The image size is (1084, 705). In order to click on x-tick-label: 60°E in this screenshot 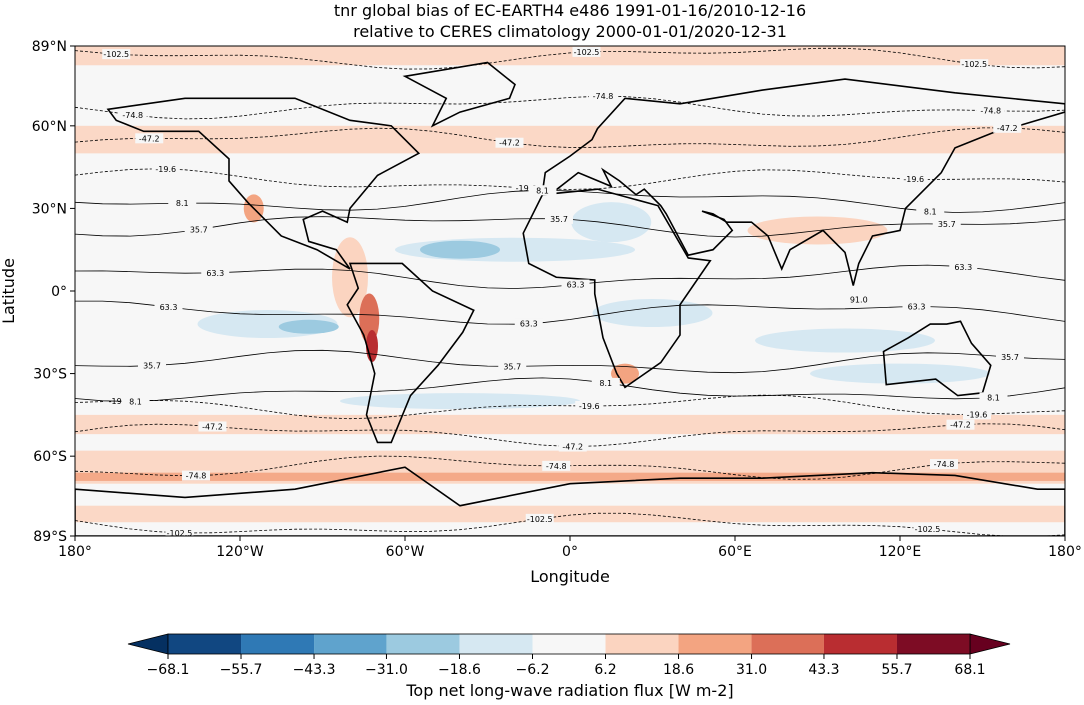, I will do `click(735, 552)`.